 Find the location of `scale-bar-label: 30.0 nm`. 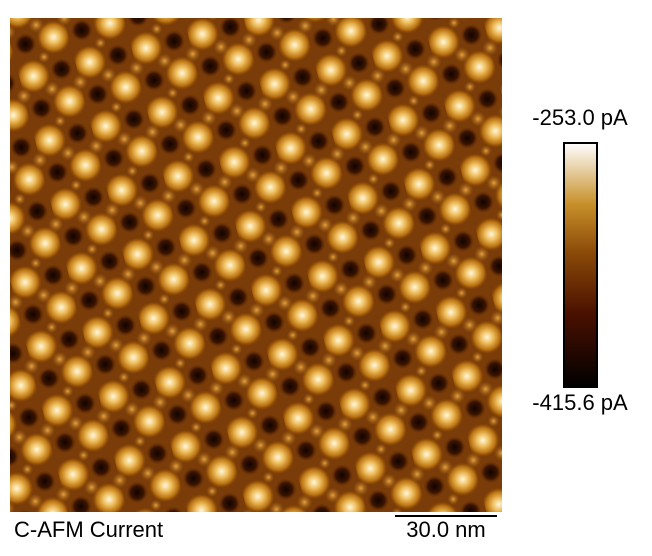

scale-bar-label: 30.0 nm is located at coordinates (446, 529).